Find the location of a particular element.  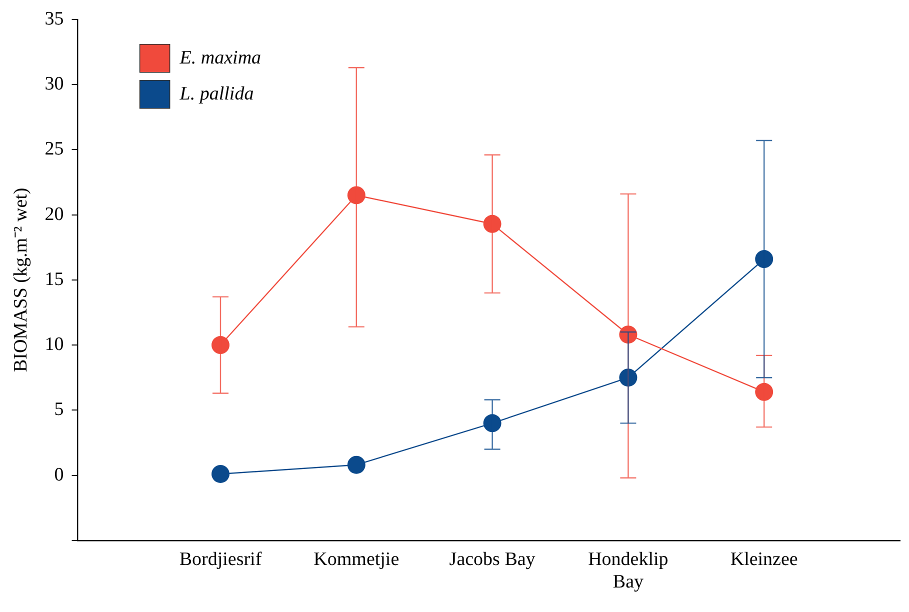

x-tick-label: Bordjiesrif is located at coordinates (220, 559).